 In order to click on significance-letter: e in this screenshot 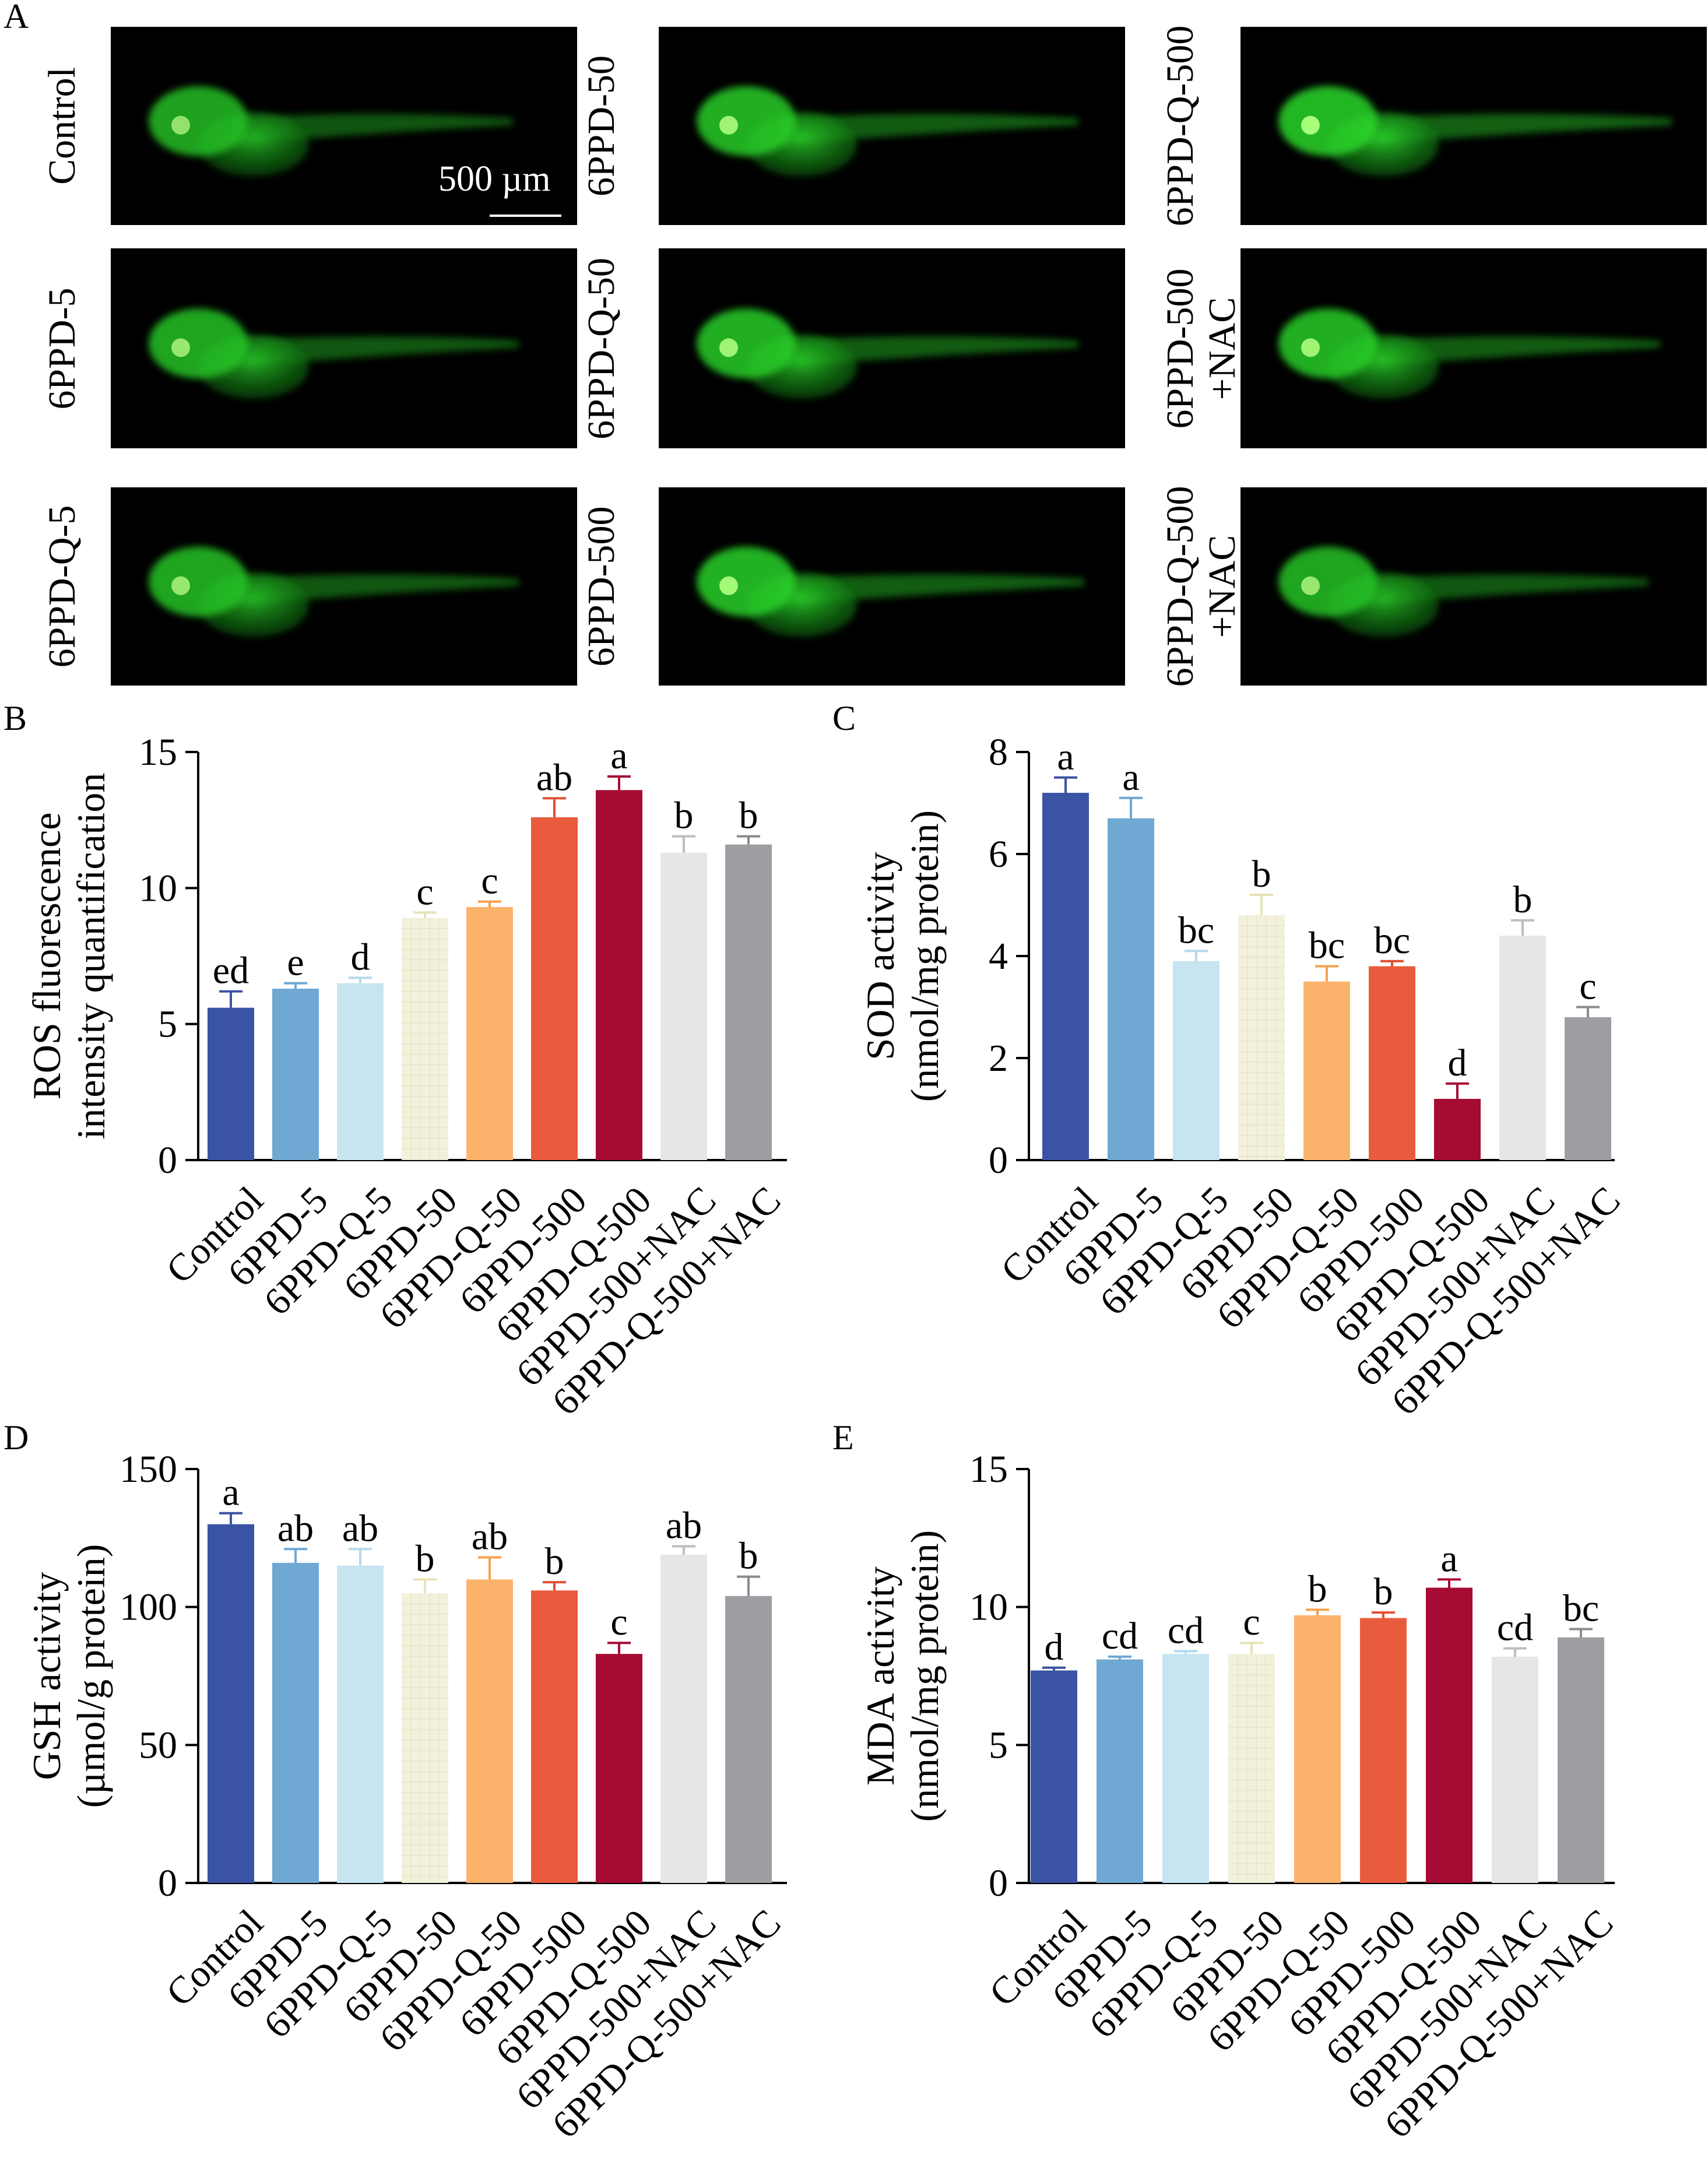, I will do `click(295, 962)`.